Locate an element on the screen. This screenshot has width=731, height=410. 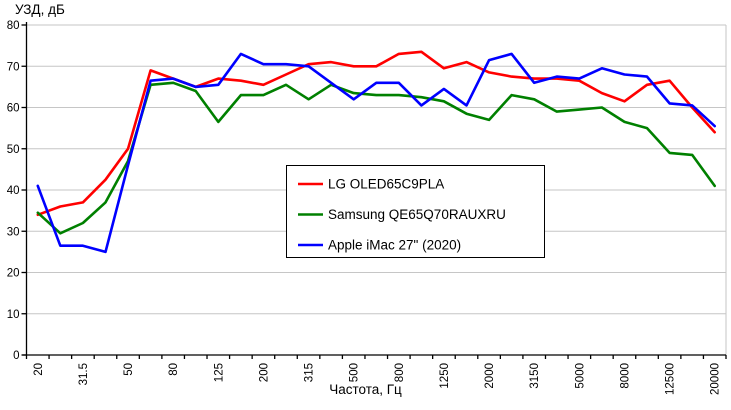
x-tick-label: 800 is located at coordinates (400, 372).